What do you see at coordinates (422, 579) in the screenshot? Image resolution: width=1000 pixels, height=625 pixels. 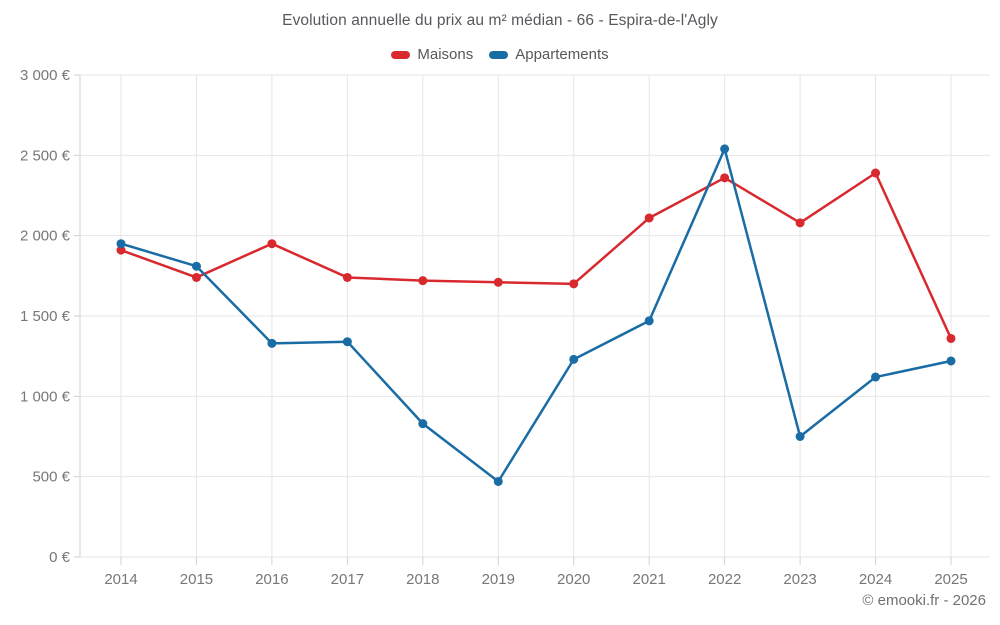 I see `x-tick-label: 2018` at bounding box center [422, 579].